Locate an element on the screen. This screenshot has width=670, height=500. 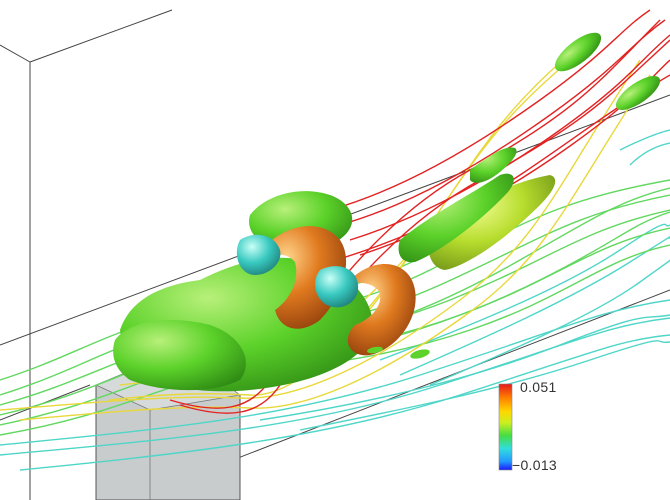
wall-top-edge is located at coordinates (101, 36).